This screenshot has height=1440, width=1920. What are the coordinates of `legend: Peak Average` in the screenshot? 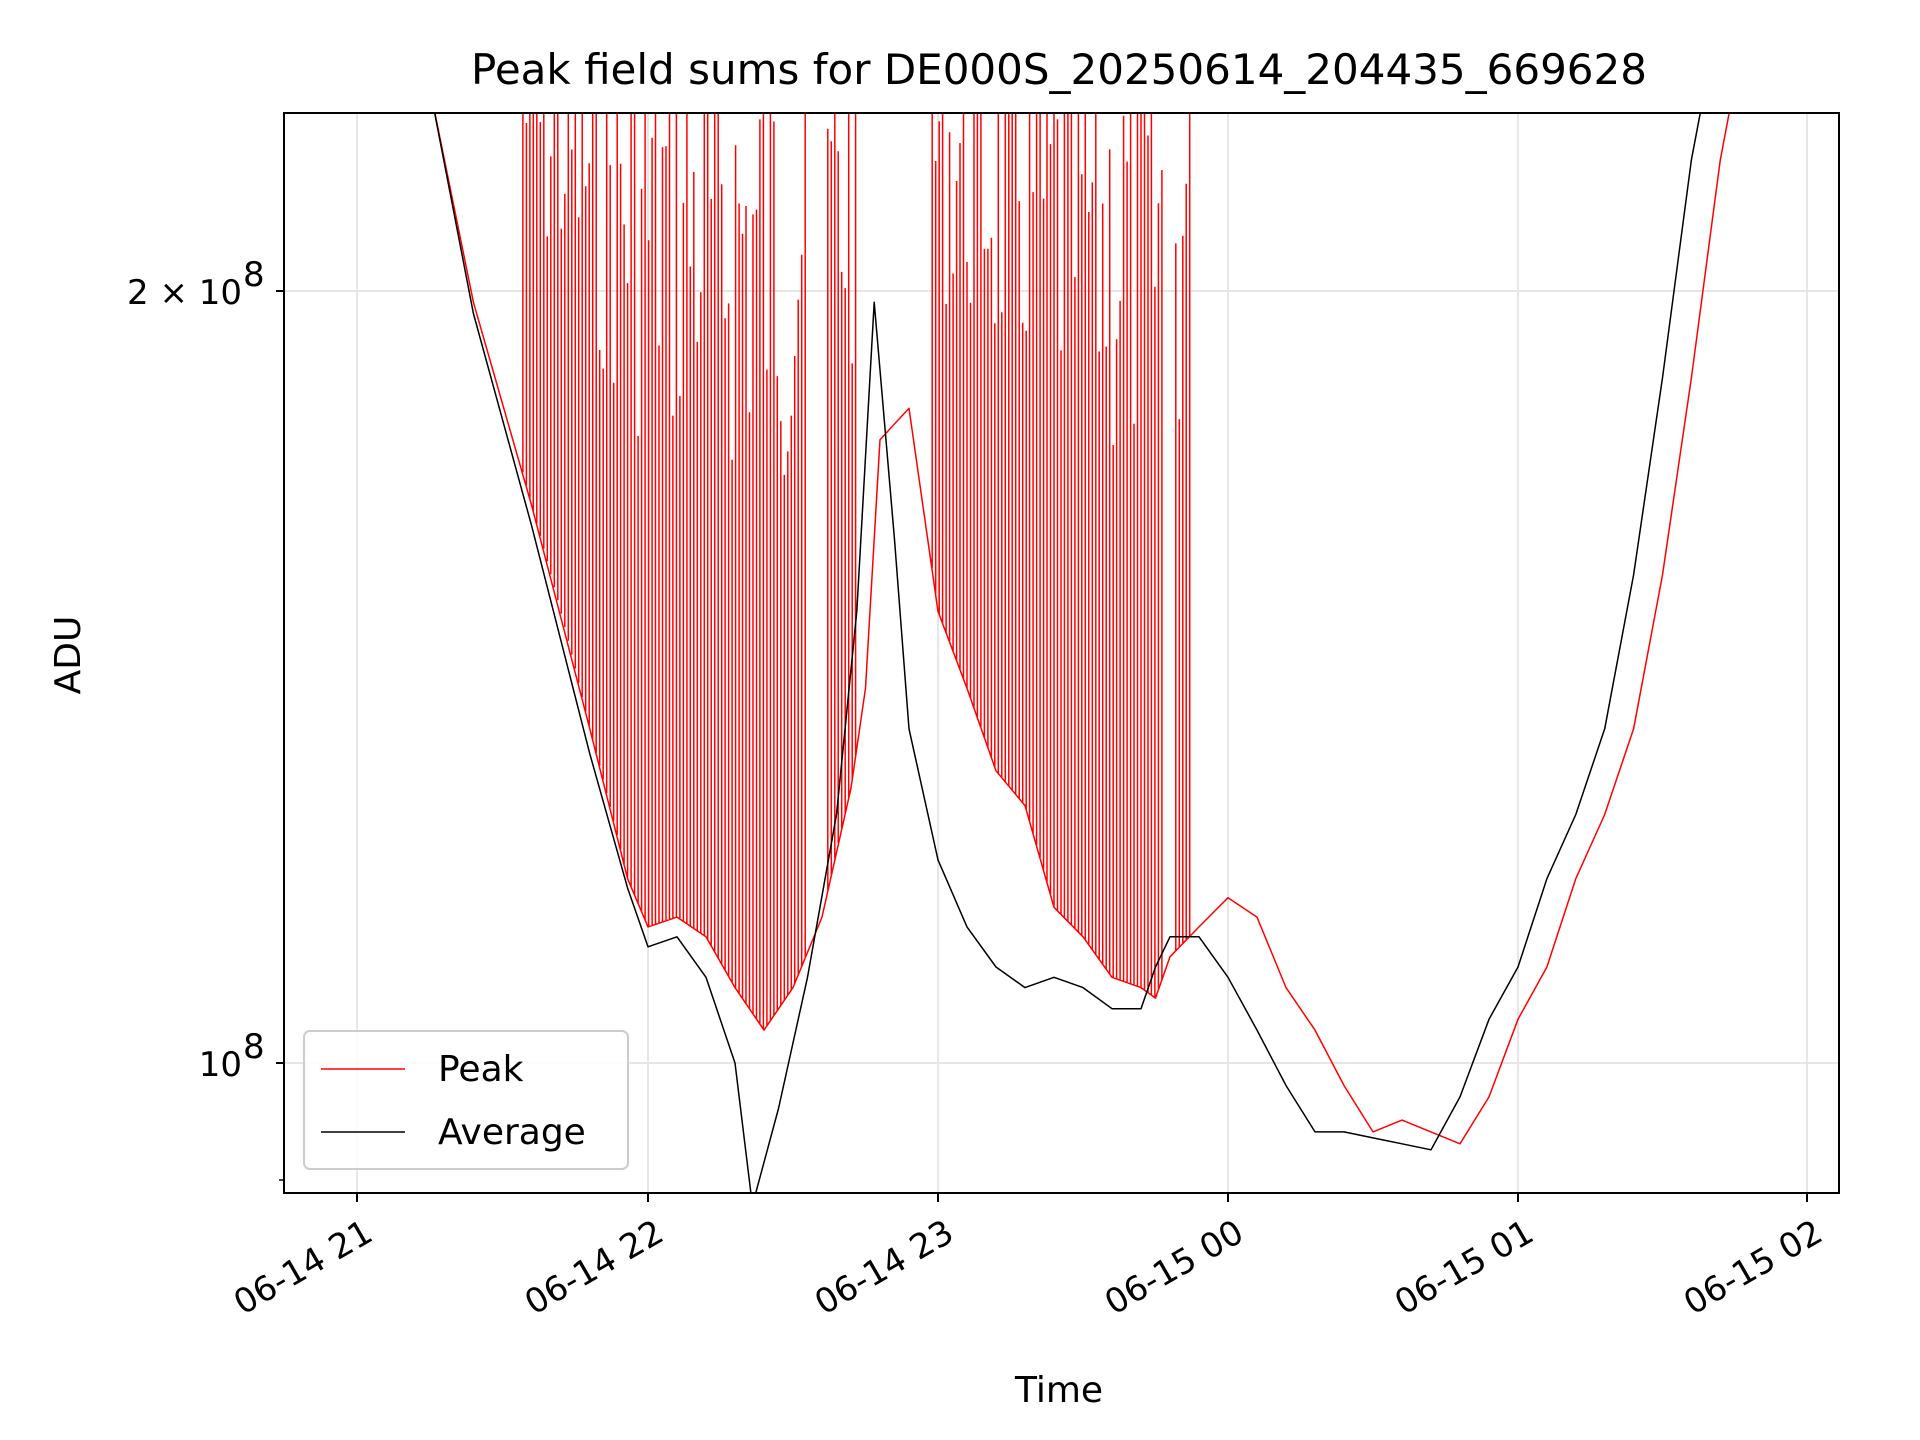 It's located at (466, 1100).